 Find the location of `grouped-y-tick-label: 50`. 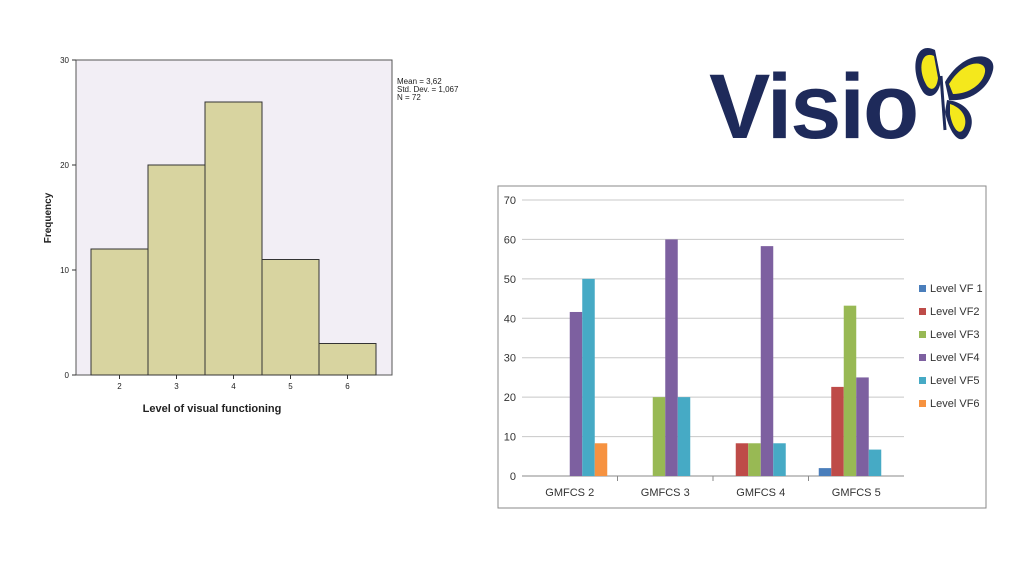

grouped-y-tick-label: 50 is located at coordinates (510, 280).